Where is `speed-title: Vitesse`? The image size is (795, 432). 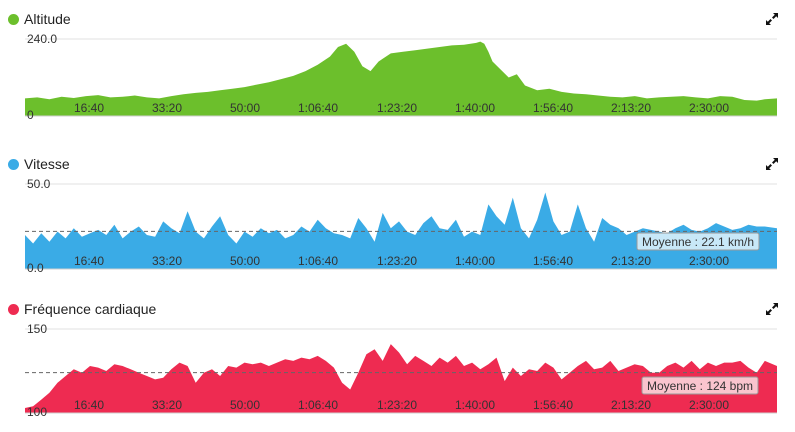
speed-title: Vitesse is located at coordinates (39, 164).